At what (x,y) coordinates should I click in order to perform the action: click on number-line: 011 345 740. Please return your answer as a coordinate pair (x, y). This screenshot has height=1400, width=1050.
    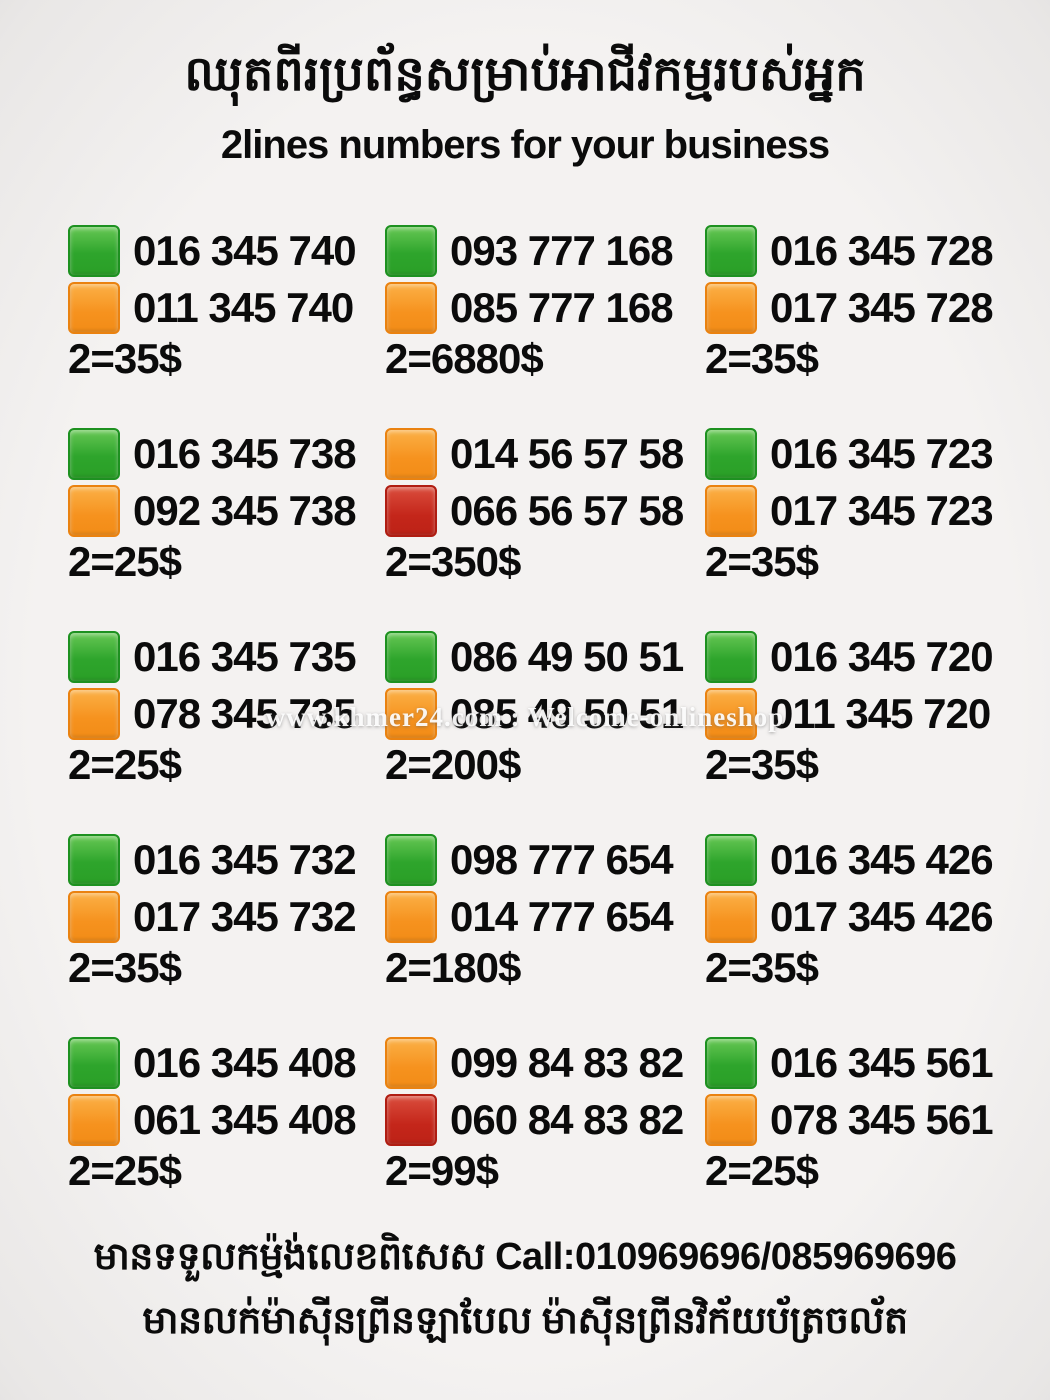
    Looking at the image, I should click on (226, 307).